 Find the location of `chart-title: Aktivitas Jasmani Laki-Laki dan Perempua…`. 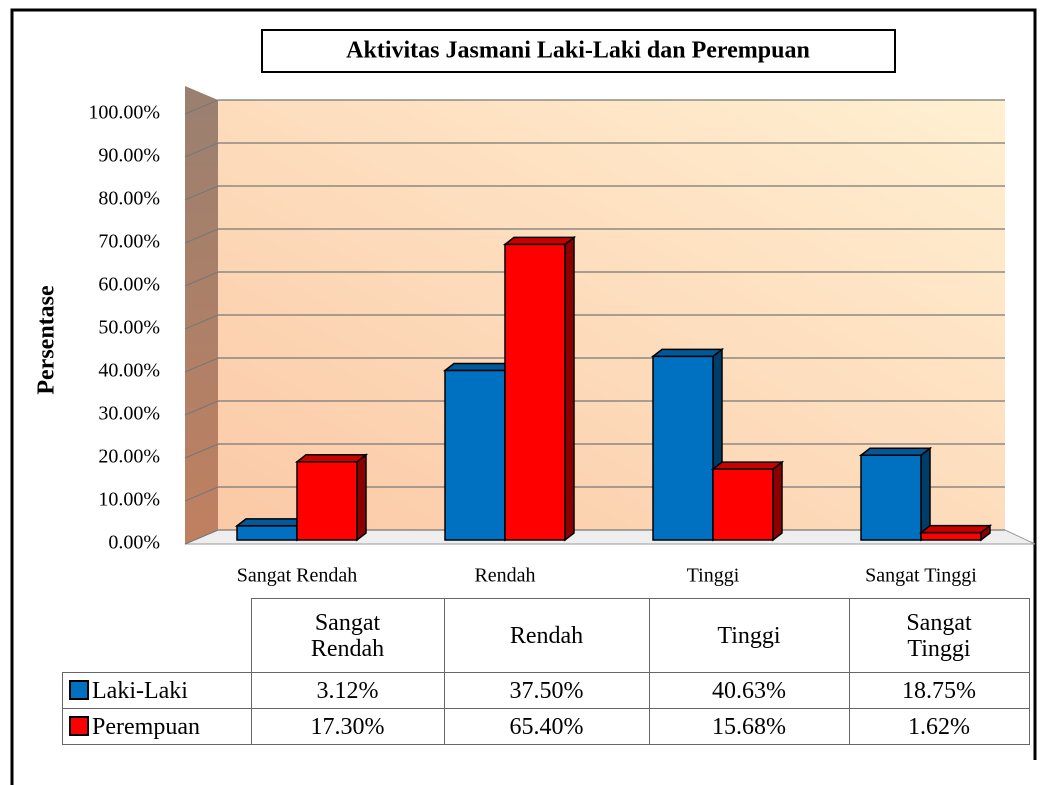

chart-title: Aktivitas Jasmani Laki-Laki dan Perempua… is located at coordinates (578, 51).